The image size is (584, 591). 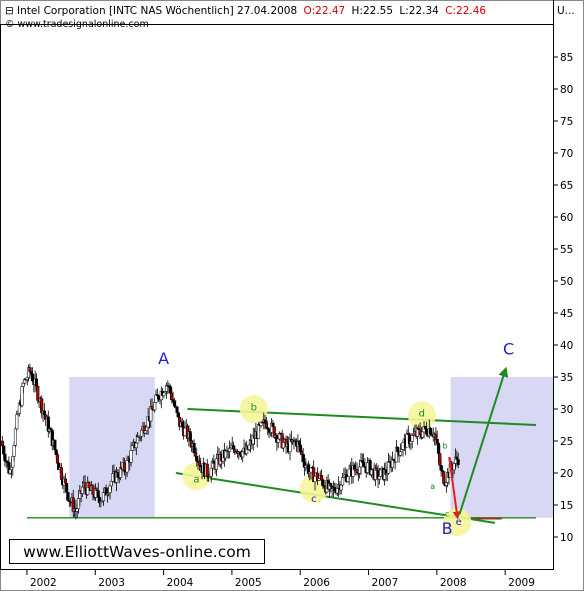 I want to click on y-tick-label: 45, so click(x=566, y=314).